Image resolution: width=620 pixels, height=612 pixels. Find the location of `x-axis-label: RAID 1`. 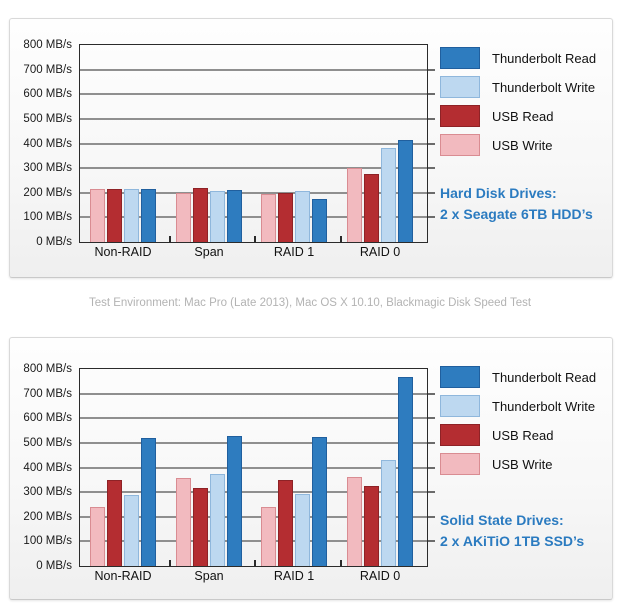

x-axis-label: RAID 1 is located at coordinates (294, 576).